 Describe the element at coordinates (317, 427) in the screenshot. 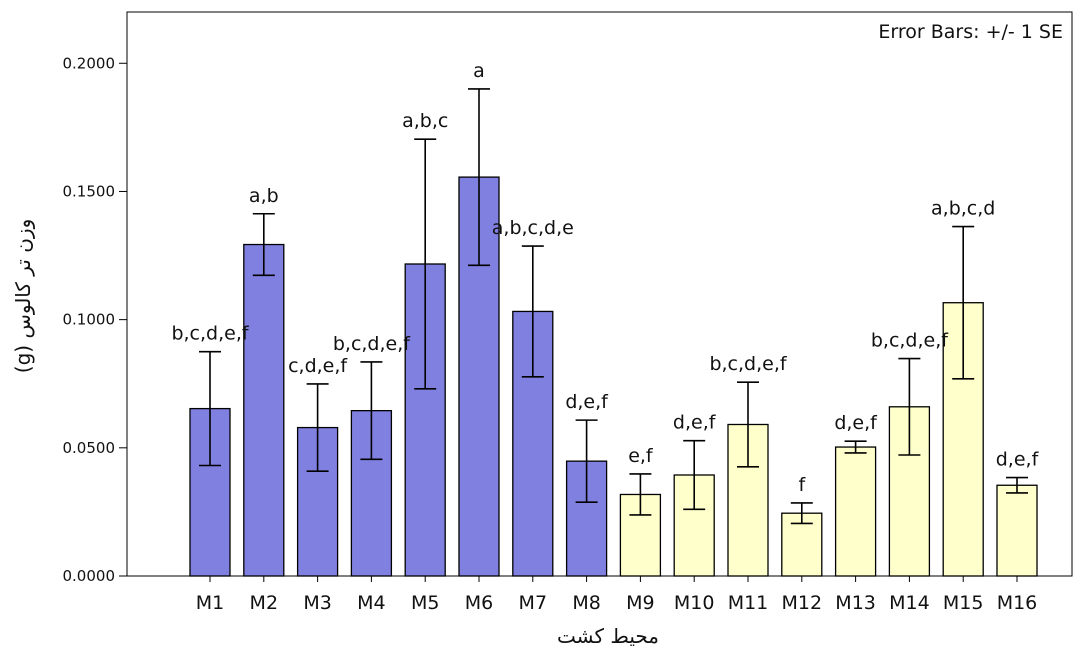

I see `error-bar-m3` at that location.